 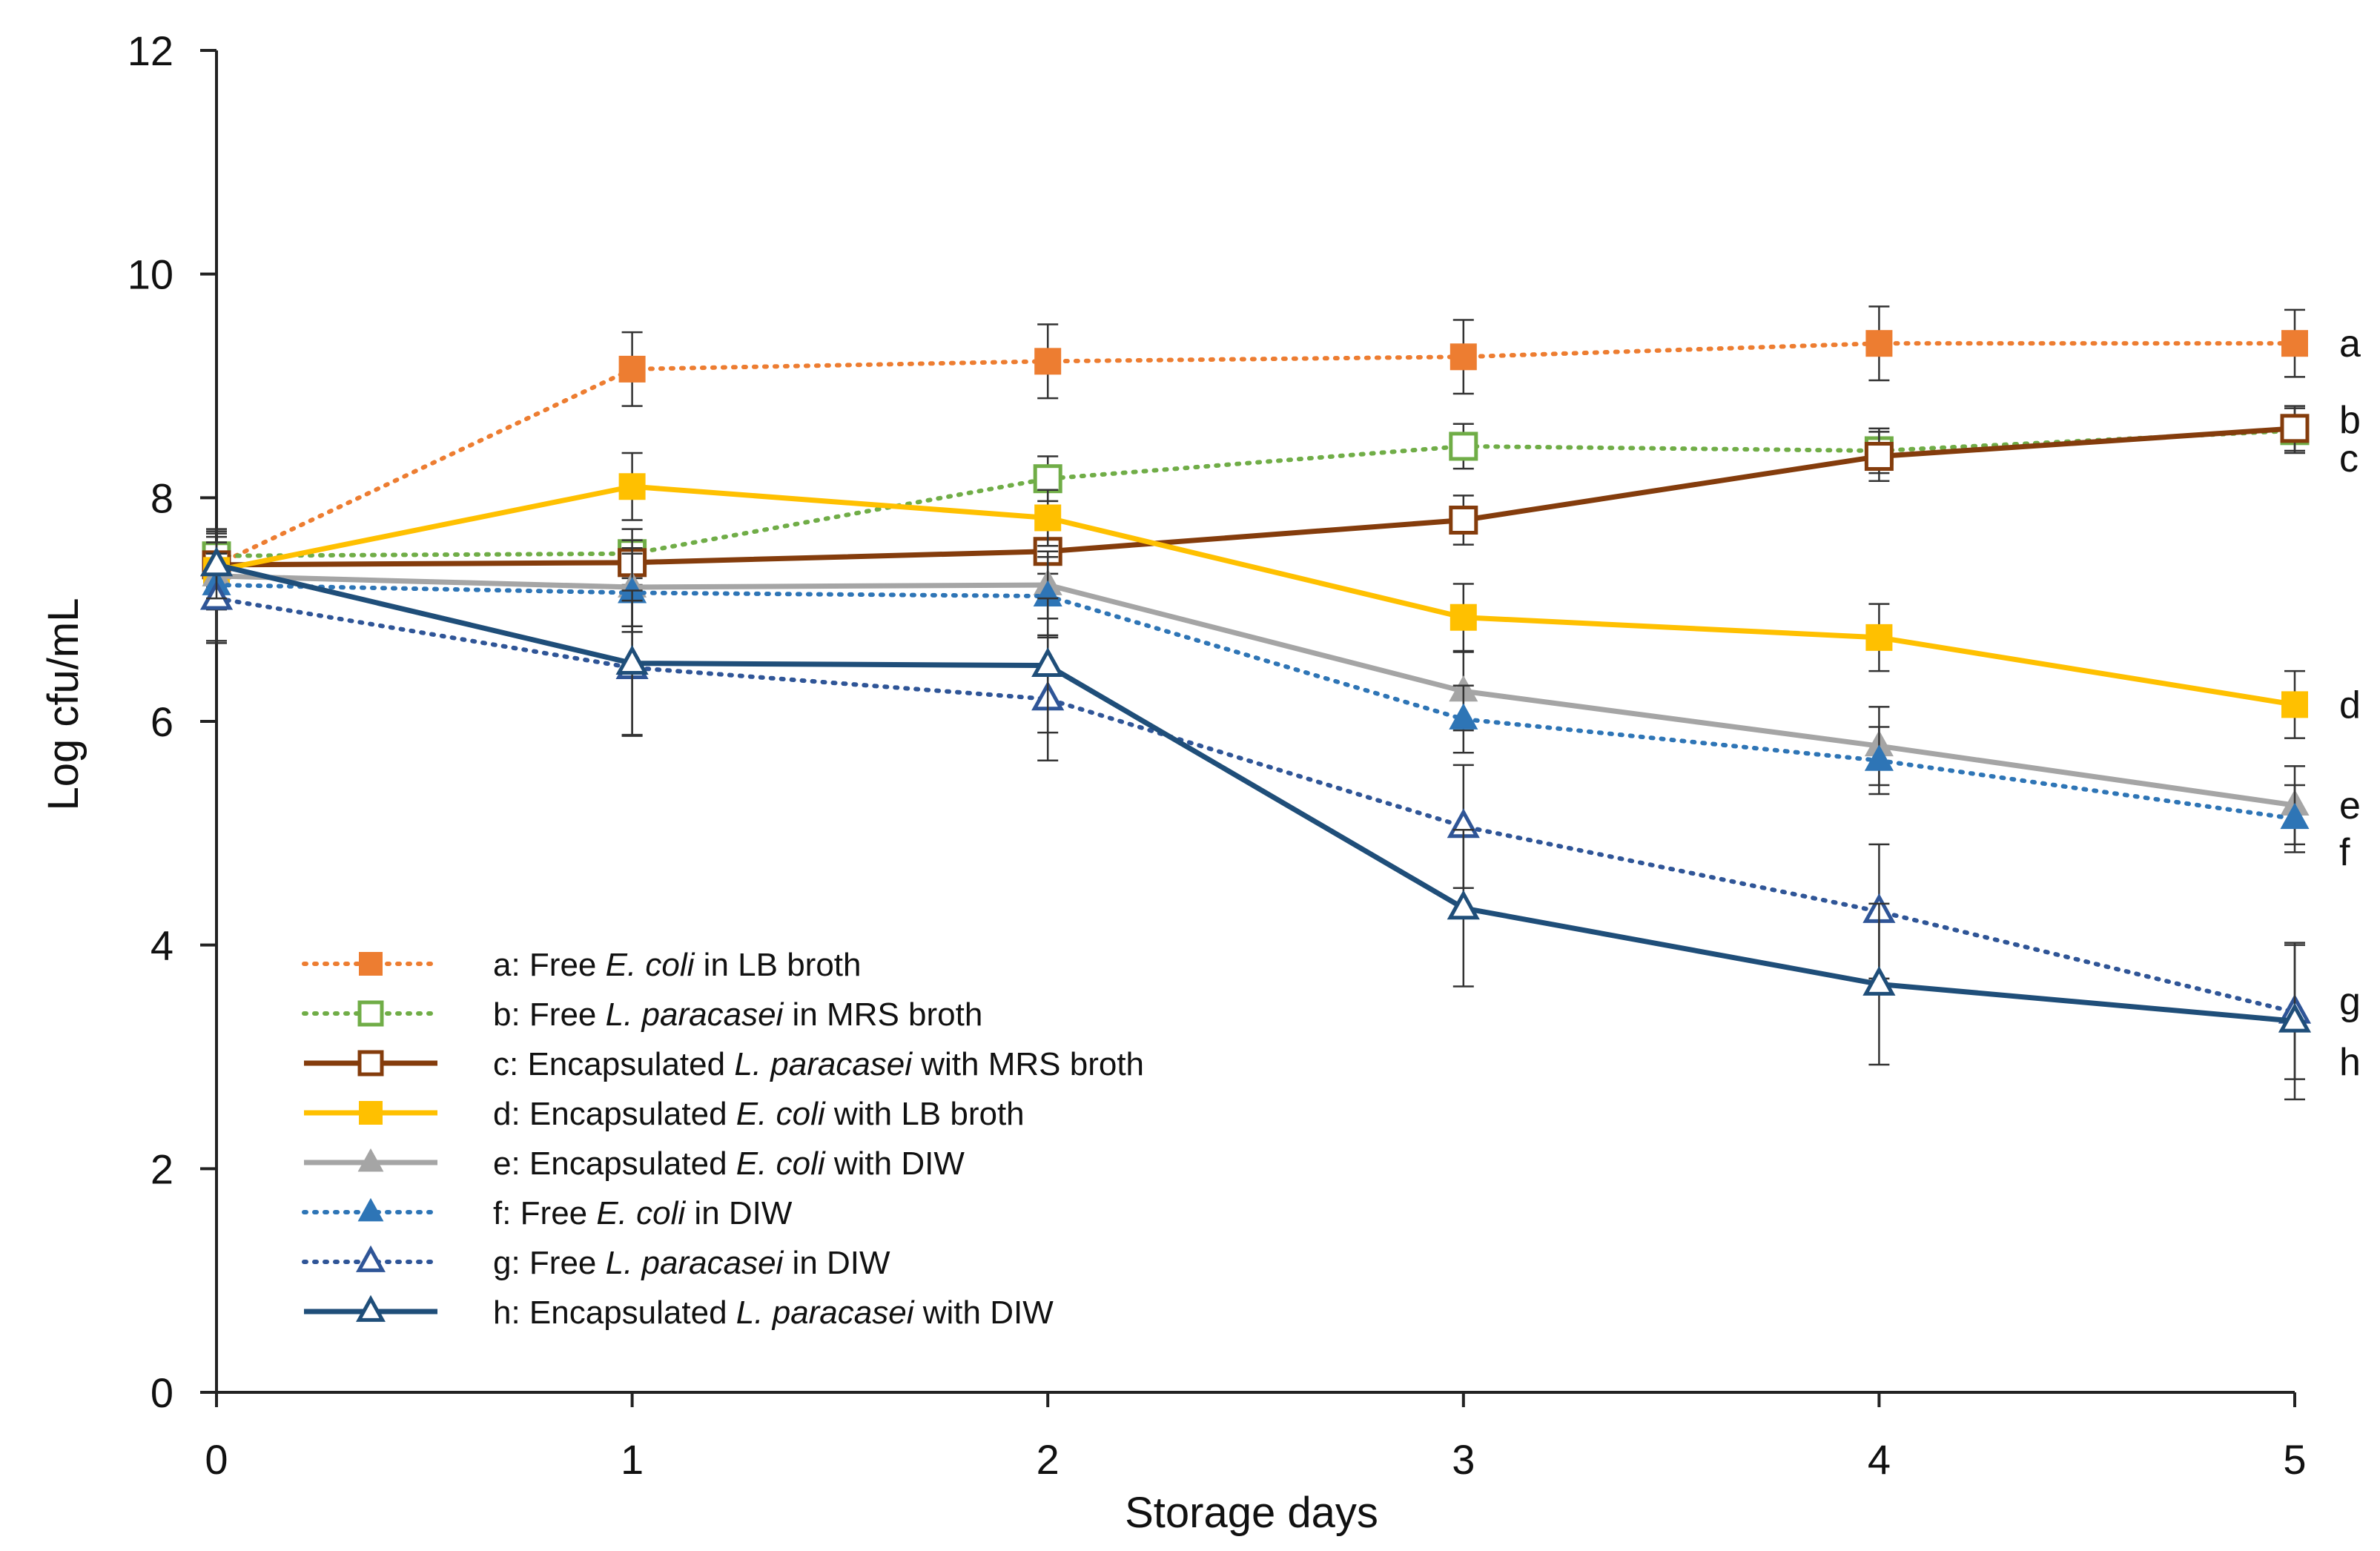 I want to click on legend-marker-d, so click(x=371, y=1113).